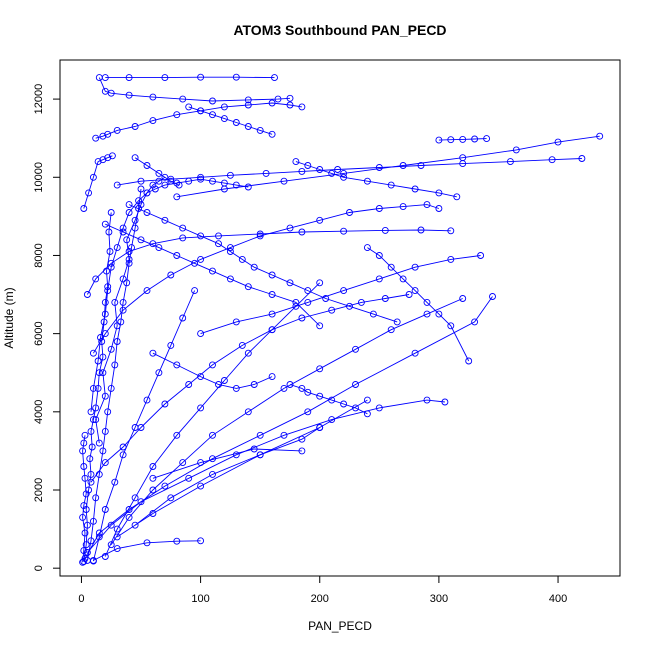 The image size is (650, 650). What do you see at coordinates (558, 599) in the screenshot?
I see `x-tick-label: 400` at bounding box center [558, 599].